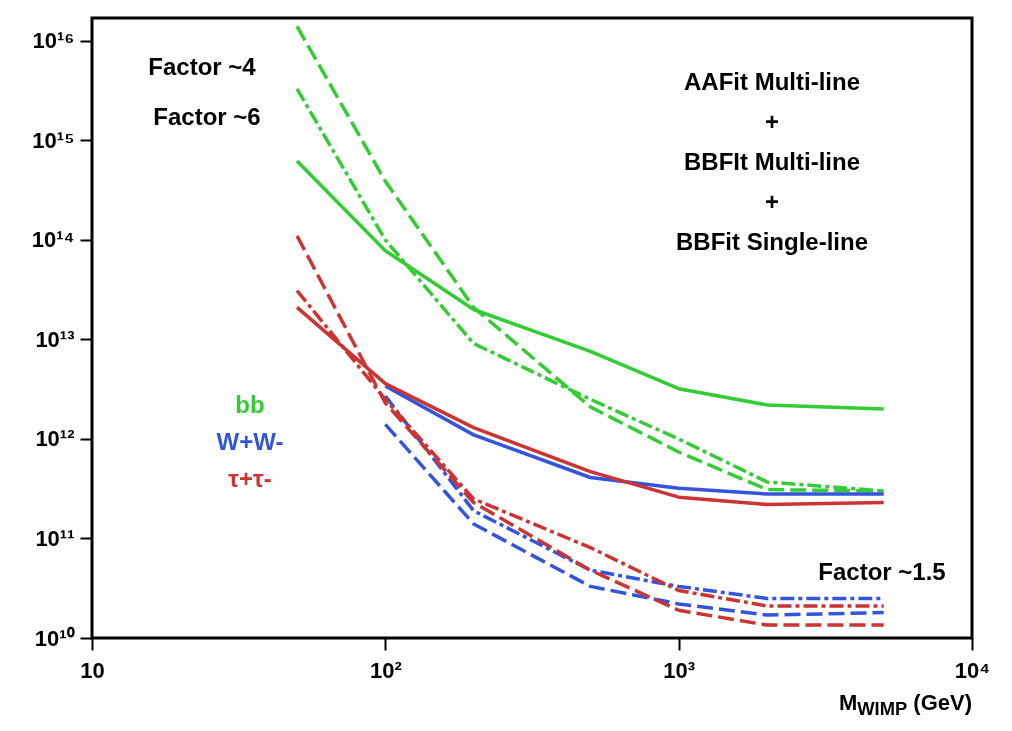 This screenshot has height=731, width=1012. Describe the element at coordinates (772, 241) in the screenshot. I see `annotation: BBFit Single-line` at that location.